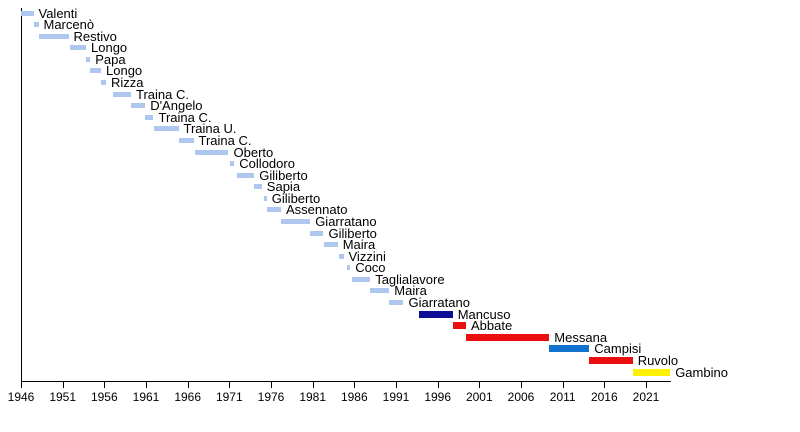 The image size is (800, 432). I want to click on bar-label: D'Angelo, so click(176, 106).